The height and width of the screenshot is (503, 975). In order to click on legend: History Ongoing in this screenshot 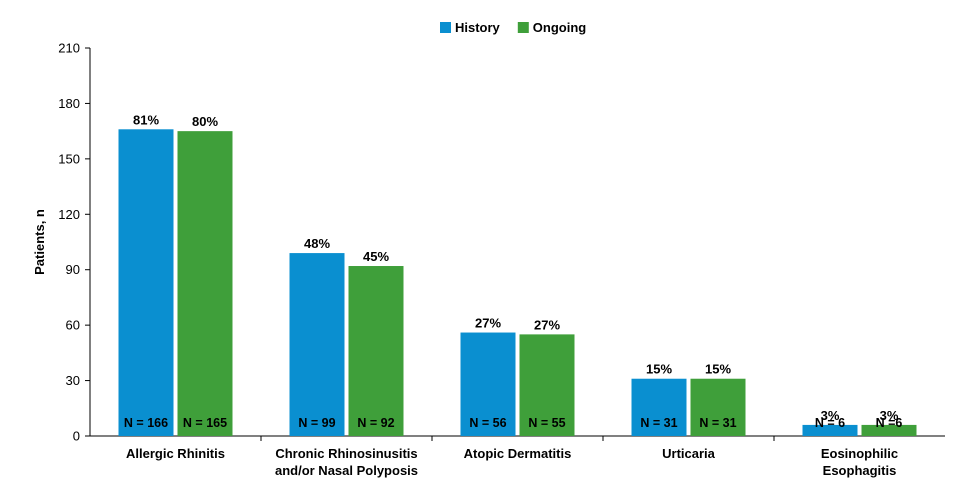, I will do `click(513, 27)`.